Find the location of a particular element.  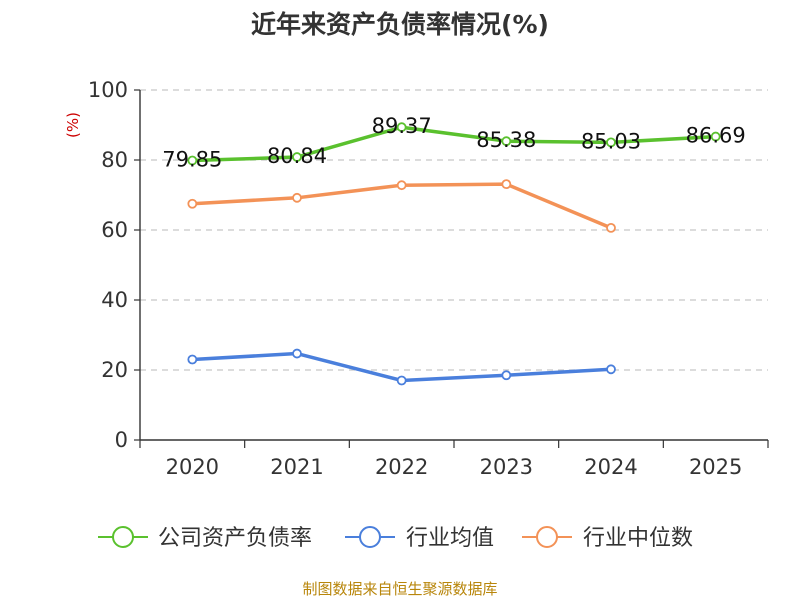

legend-label: 行业中位数 is located at coordinates (638, 538).